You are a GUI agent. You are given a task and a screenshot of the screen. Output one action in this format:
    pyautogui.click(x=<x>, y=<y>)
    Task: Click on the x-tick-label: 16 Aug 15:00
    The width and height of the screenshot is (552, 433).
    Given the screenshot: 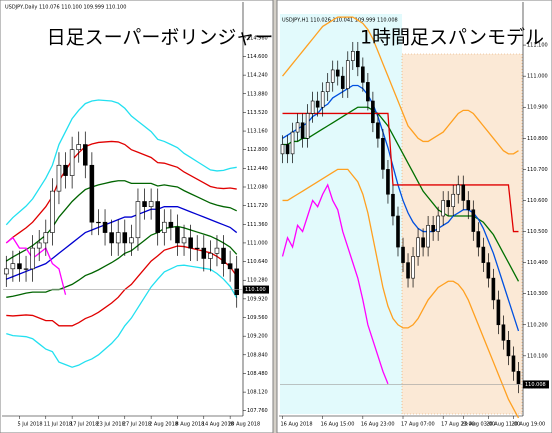 What is the action you would take?
    pyautogui.click(x=338, y=425)
    